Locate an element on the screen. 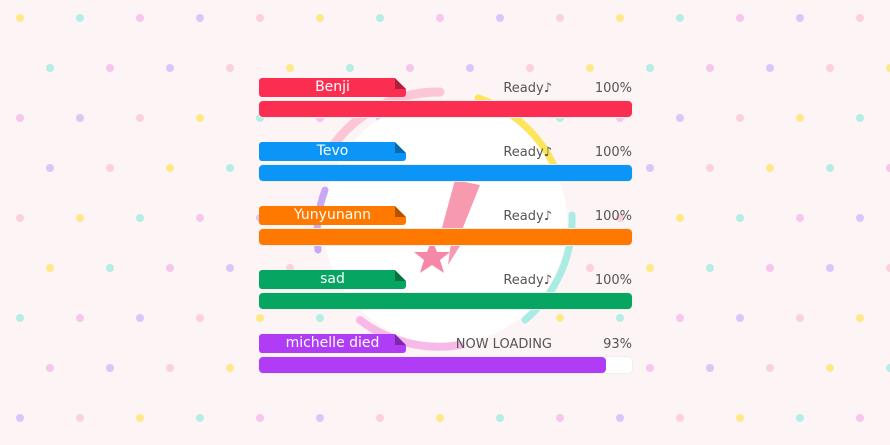 Image resolution: width=890 pixels, height=445 pixels. player-row: Benji Ready♪ 100% is located at coordinates (445, 99).